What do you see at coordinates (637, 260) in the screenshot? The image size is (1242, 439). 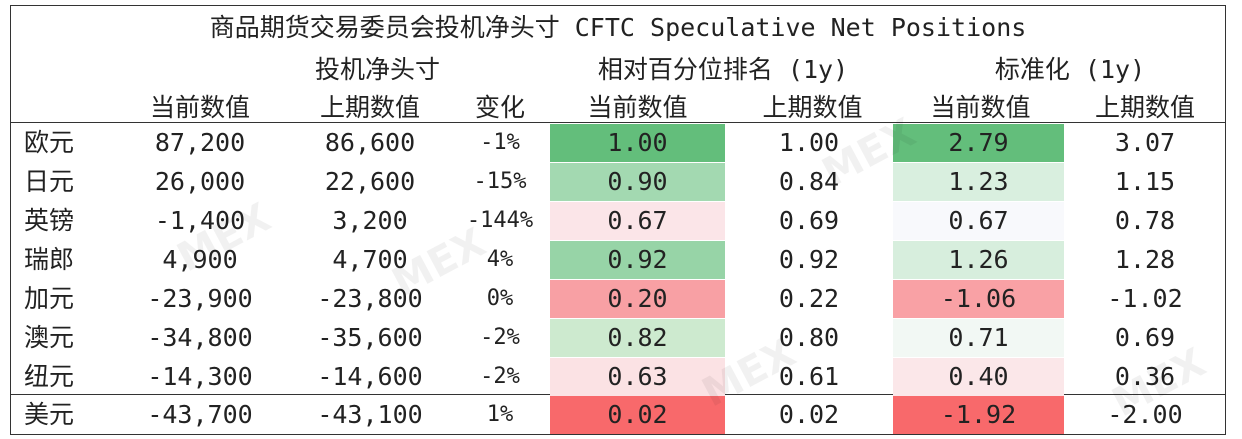 I see `rank-cur: 0.92` at bounding box center [637, 260].